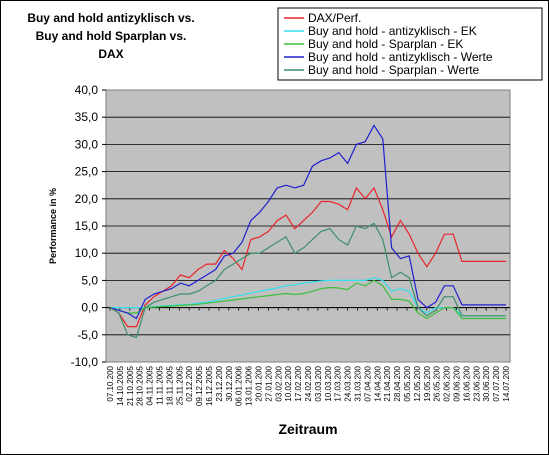 This screenshot has height=455, width=549. I want to click on y-tick-label: -10,0, so click(85, 362).